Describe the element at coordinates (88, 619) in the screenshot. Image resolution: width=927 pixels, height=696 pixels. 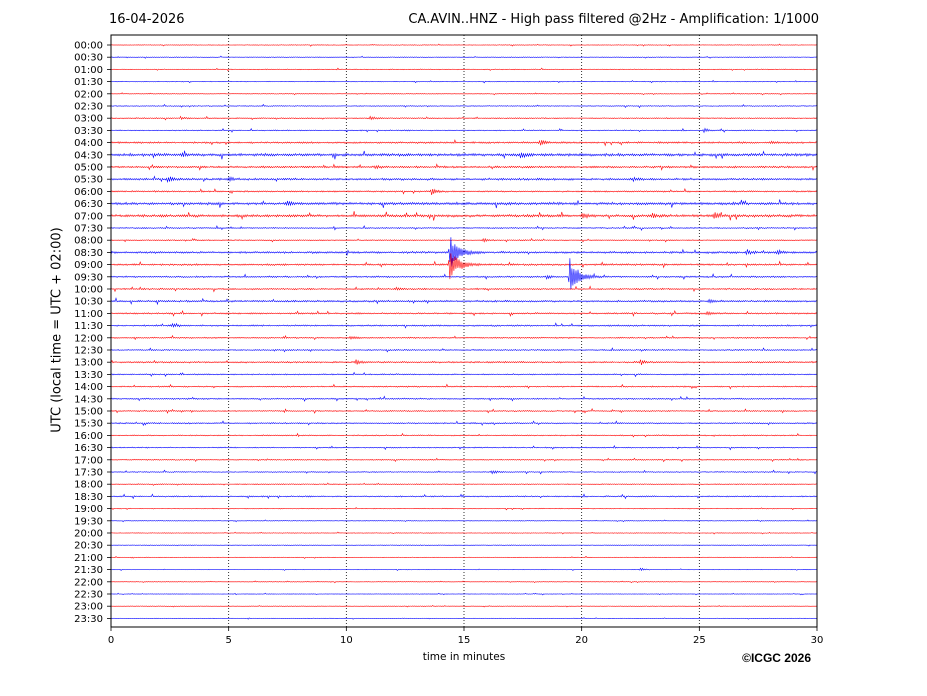
I see `y-tick-label-2330: 23:30` at that location.